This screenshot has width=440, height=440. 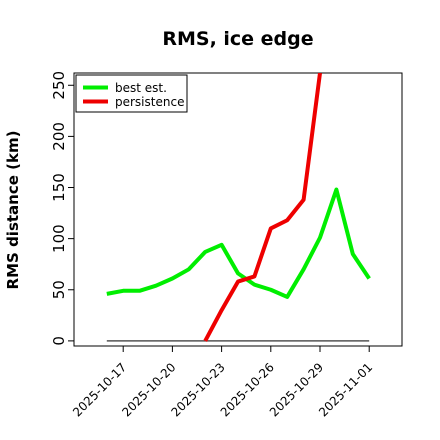 I want to click on y-axis-ticks: 0 50 100 150 200 250, so click(x=62, y=208).